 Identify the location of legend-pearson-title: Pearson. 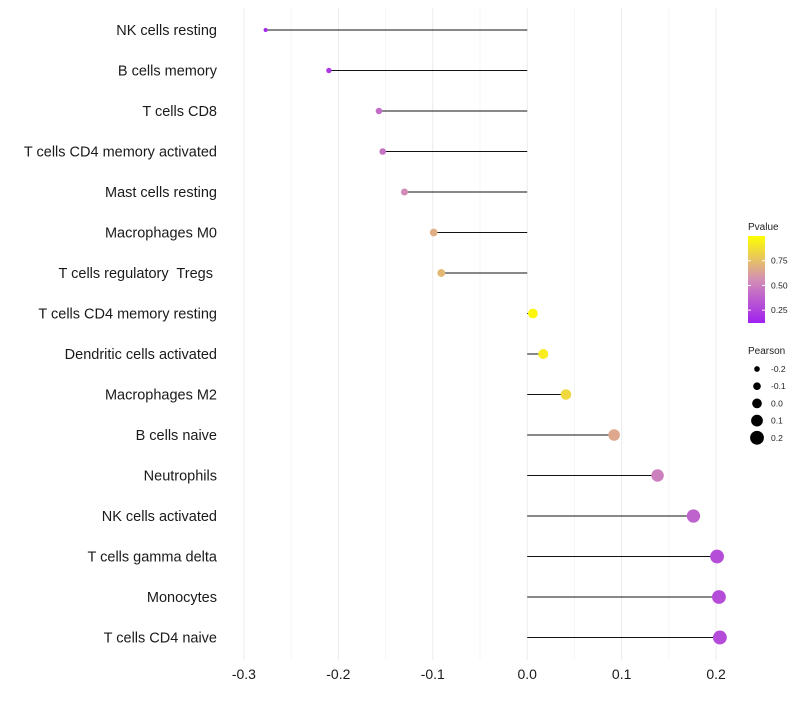
(766, 351).